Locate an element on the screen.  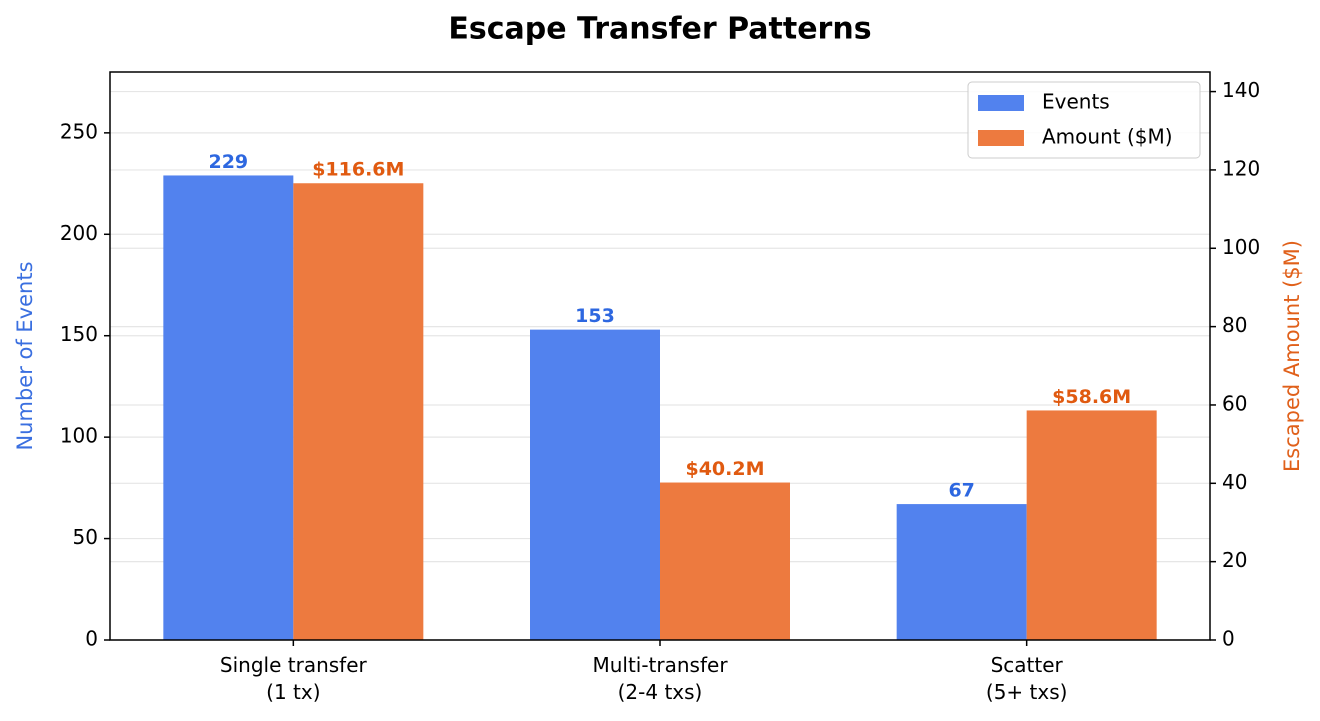
y-tick-label: 250 is located at coordinates (79, 131).